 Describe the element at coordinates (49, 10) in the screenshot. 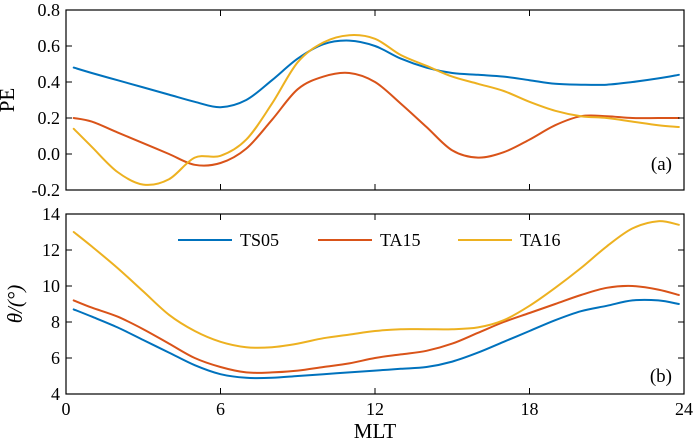

I see `panel-a-ytick-label: 0.8` at that location.